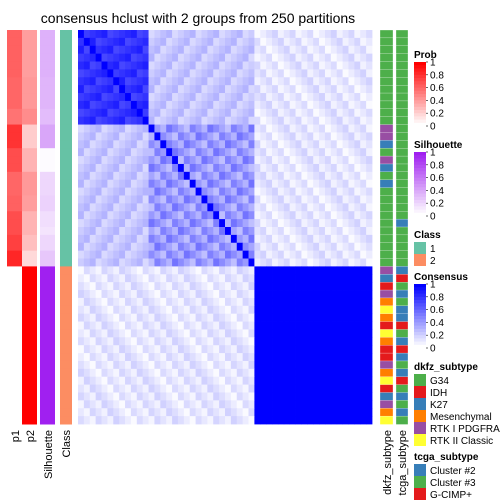  What do you see at coordinates (47, 176) in the screenshot?
I see `annot-silhouette-cell` at bounding box center [47, 176].